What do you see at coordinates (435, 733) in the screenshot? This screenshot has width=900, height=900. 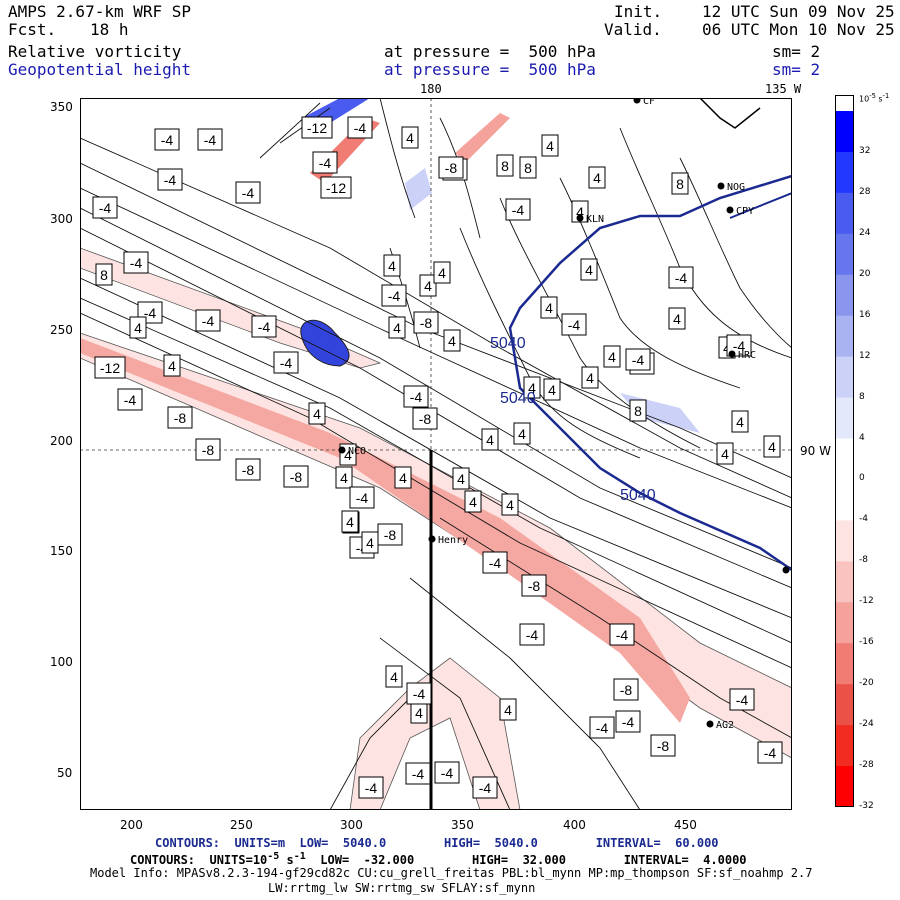 I see `negative-vorticity-band-southwest` at bounding box center [435, 733].